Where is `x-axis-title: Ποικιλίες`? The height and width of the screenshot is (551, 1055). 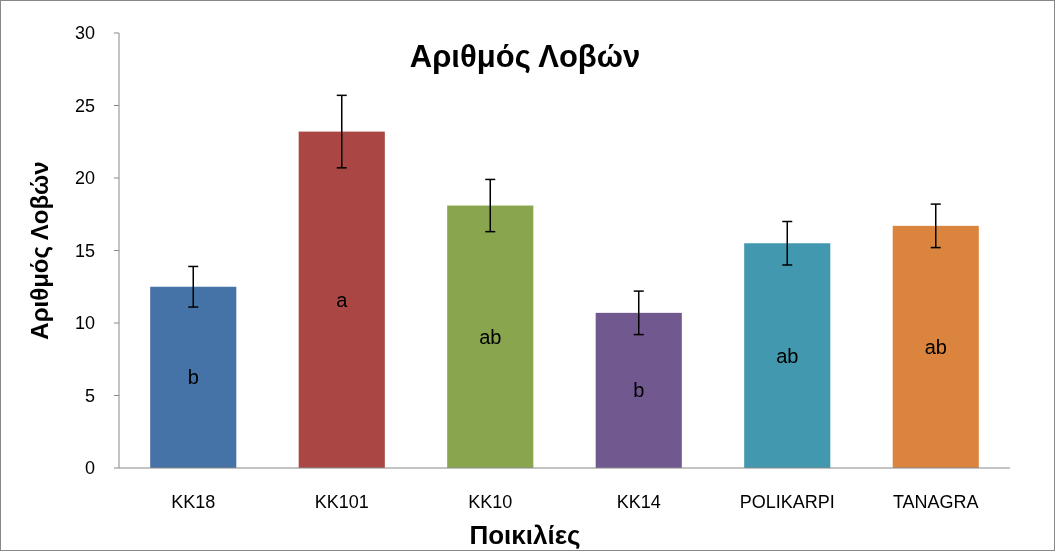
x-axis-title: Ποικιλίες is located at coordinates (525, 535).